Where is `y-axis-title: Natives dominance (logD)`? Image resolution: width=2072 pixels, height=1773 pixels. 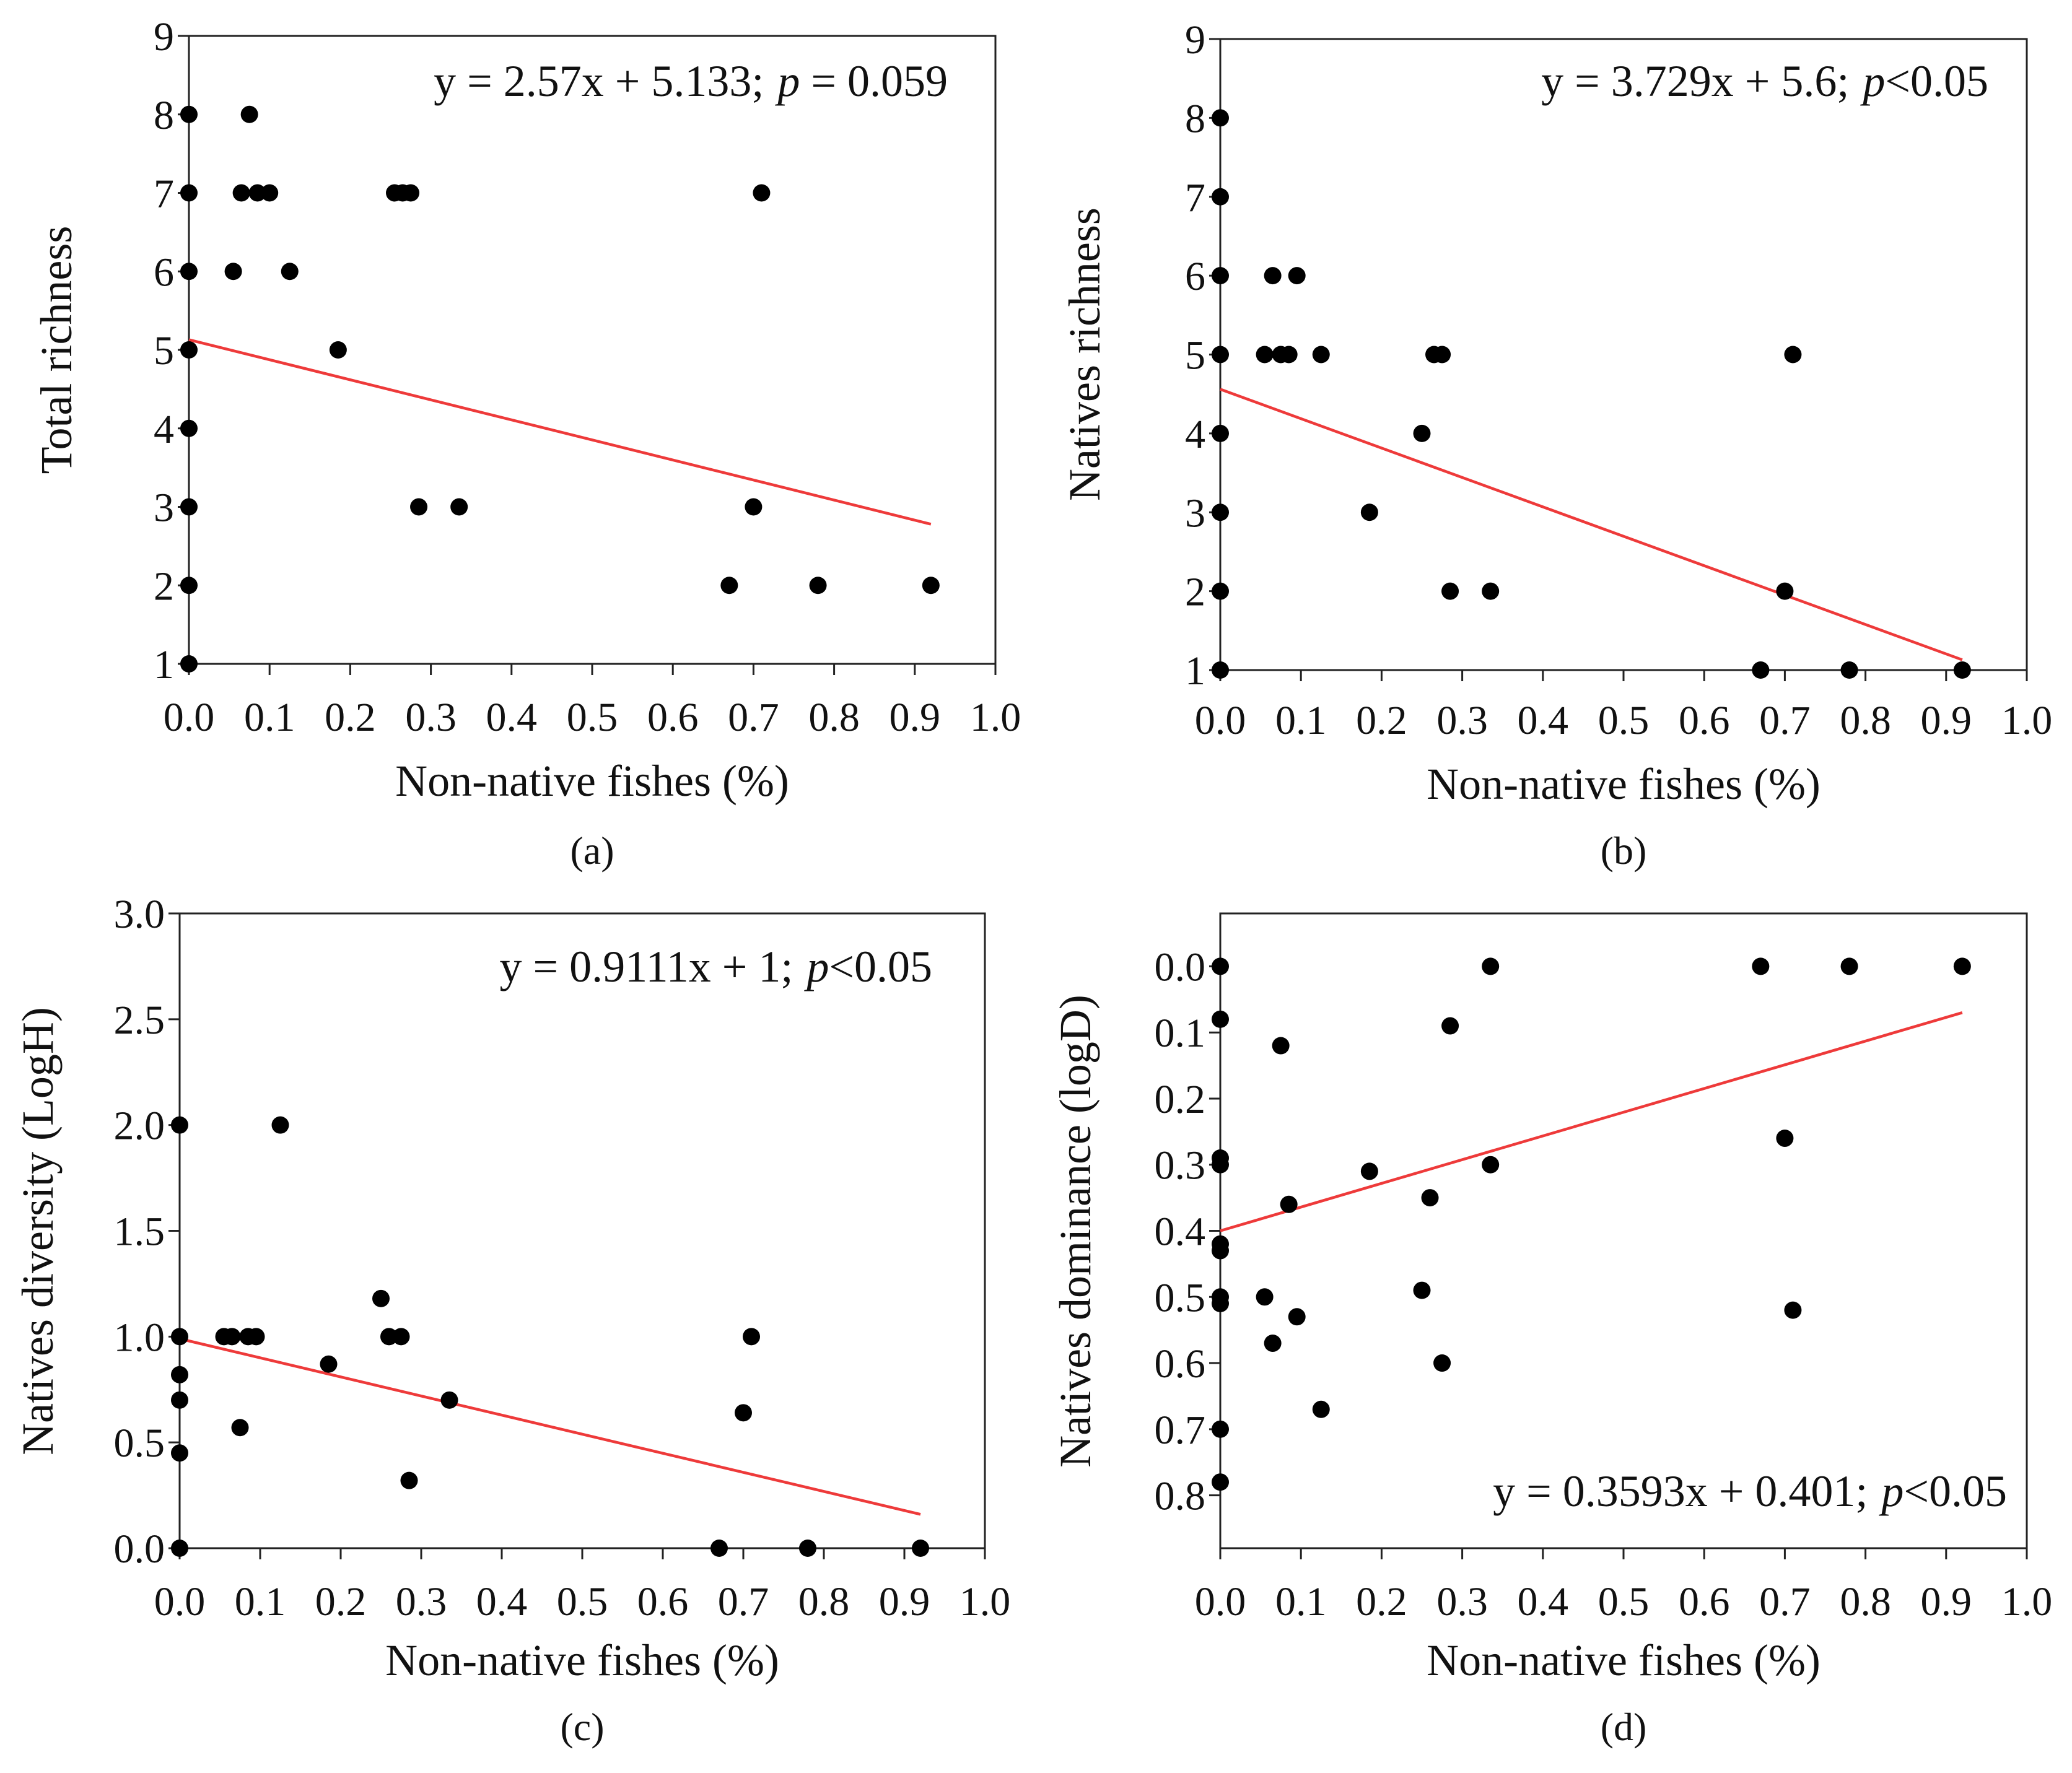 y-axis-title: Natives dominance (logD) is located at coordinates (1075, 1232).